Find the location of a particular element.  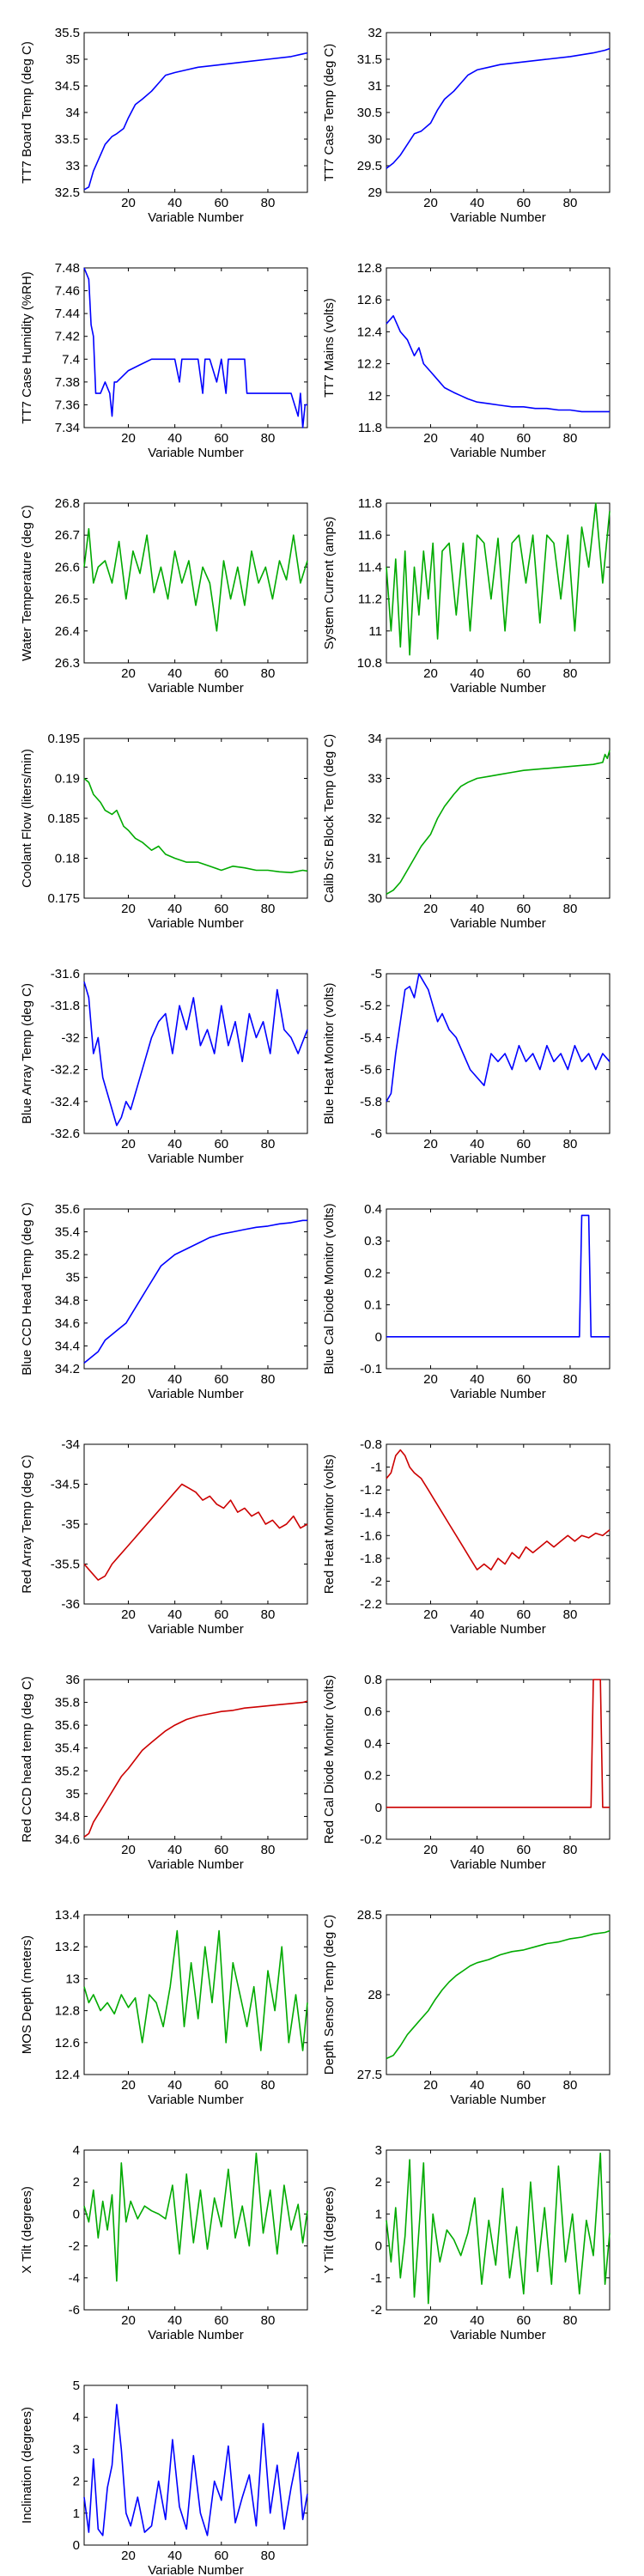

y-tick-label: 4 is located at coordinates (77, 2418).